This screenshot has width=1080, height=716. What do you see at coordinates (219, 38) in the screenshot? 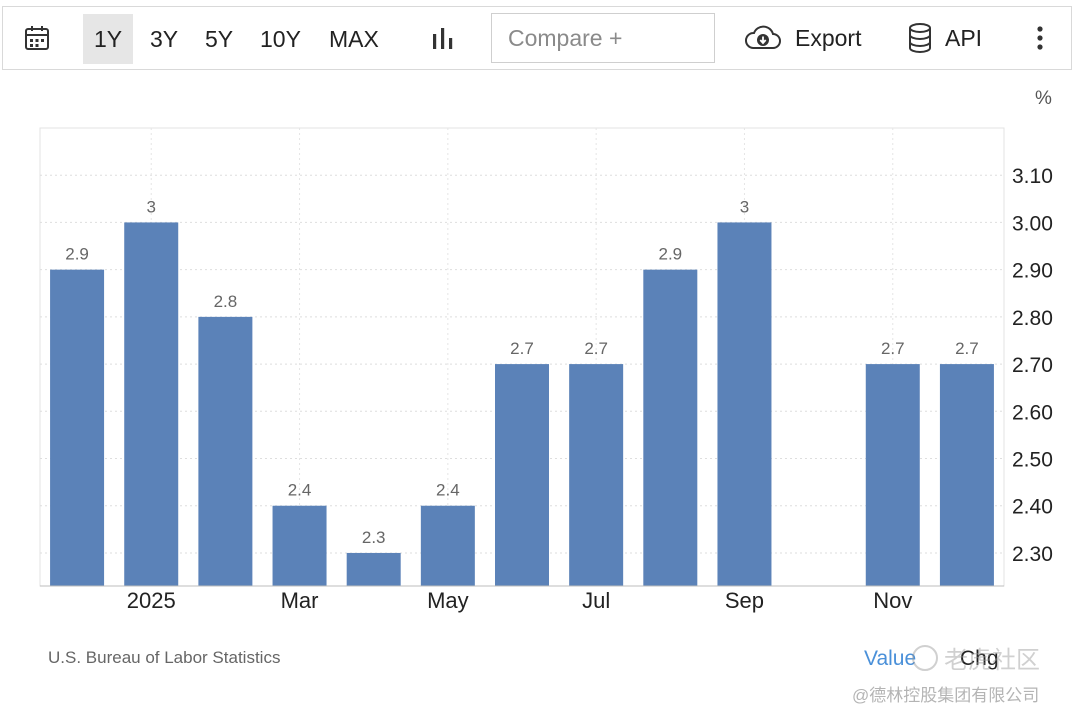
I see `range-5y-button: 5Y` at bounding box center [219, 38].